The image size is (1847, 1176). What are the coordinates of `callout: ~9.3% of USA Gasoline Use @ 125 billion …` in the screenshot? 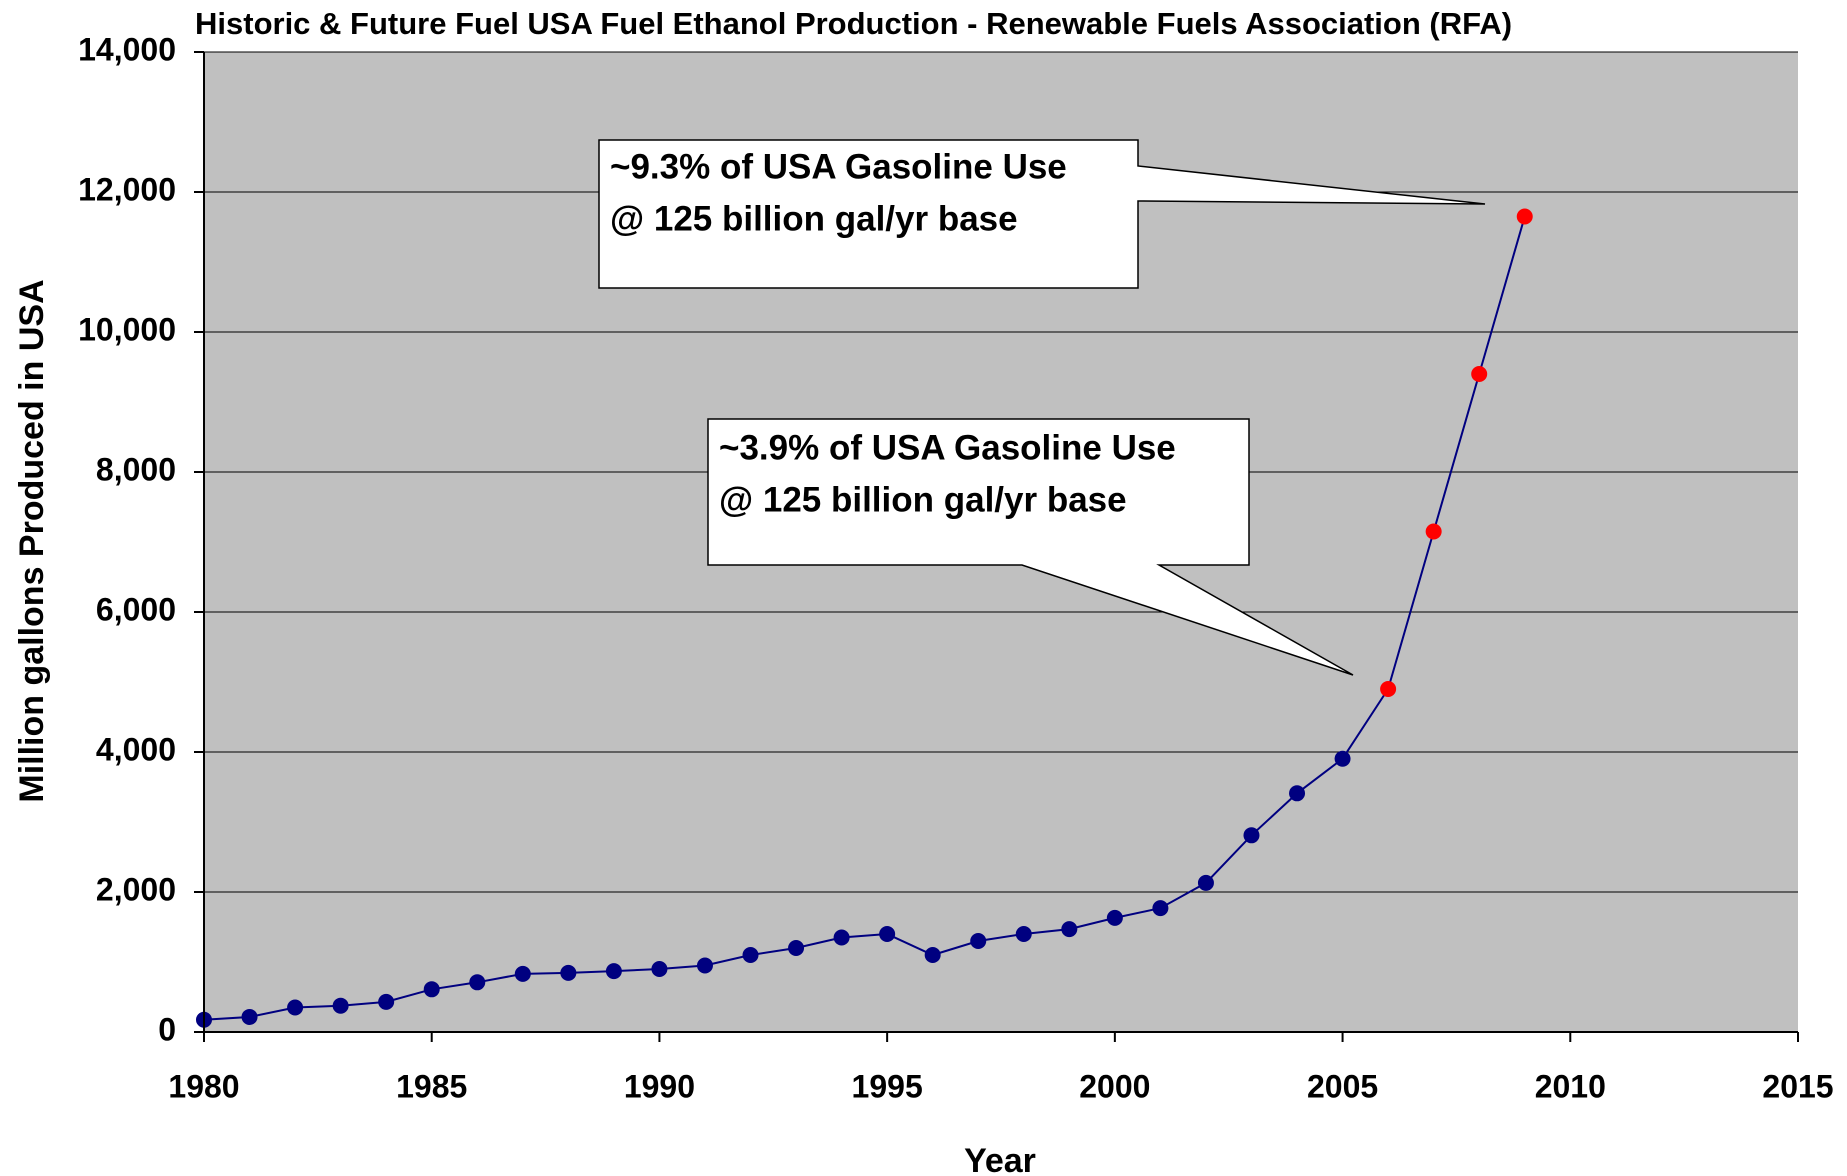 It's located at (1042, 214).